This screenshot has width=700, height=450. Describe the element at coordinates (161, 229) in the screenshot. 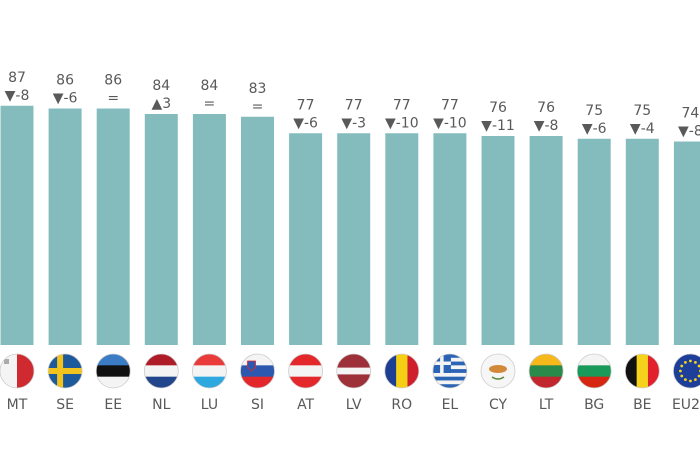

I see `bar-nl` at that location.